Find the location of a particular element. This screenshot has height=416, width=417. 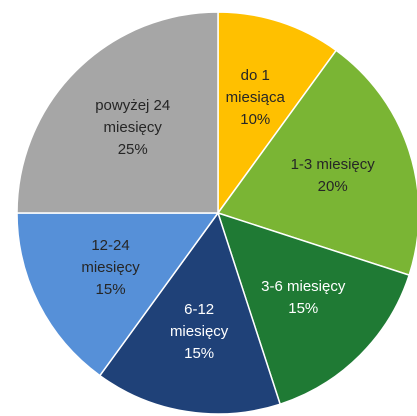

slice-label: 6-12 miesięcy 15% is located at coordinates (199, 332).